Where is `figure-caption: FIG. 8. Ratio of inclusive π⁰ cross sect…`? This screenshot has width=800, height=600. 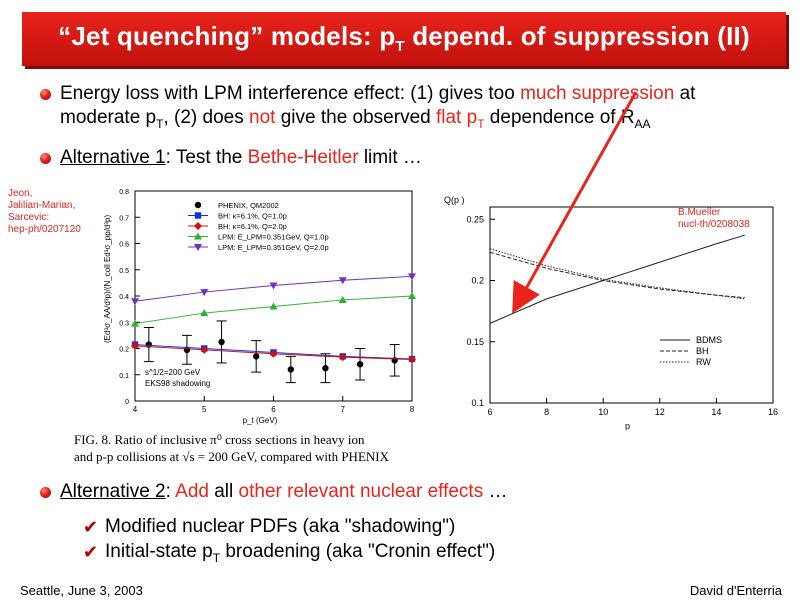 figure-caption: FIG. 8. Ratio of inclusive π⁰ cross sect… is located at coordinates (231, 448).